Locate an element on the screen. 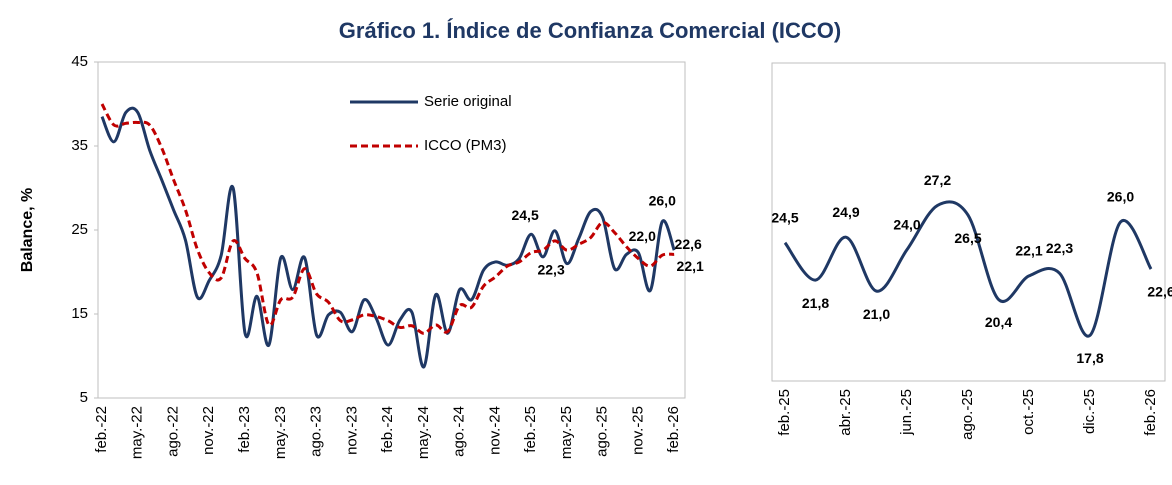 This screenshot has width=1172, height=485. y-tick-label: 15 is located at coordinates (79, 313).